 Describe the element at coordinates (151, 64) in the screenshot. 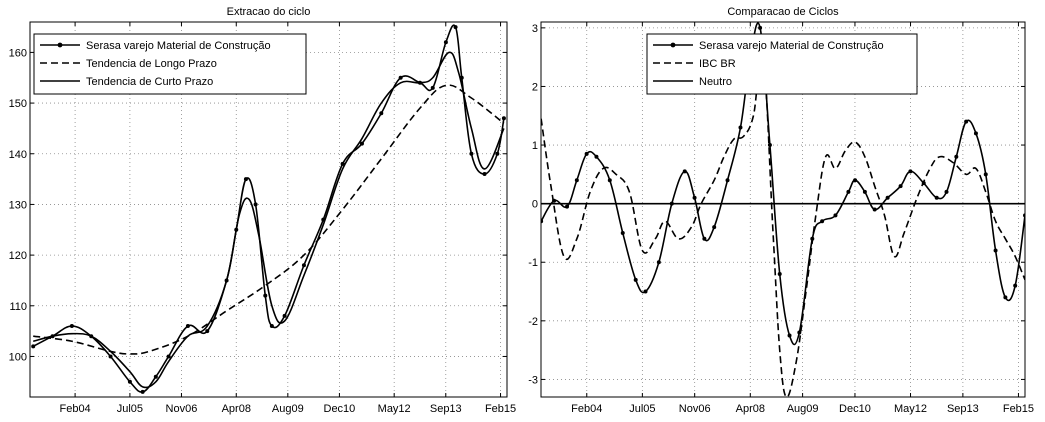

I see `legend-label: Tendencia de Longo Prazo` at that location.